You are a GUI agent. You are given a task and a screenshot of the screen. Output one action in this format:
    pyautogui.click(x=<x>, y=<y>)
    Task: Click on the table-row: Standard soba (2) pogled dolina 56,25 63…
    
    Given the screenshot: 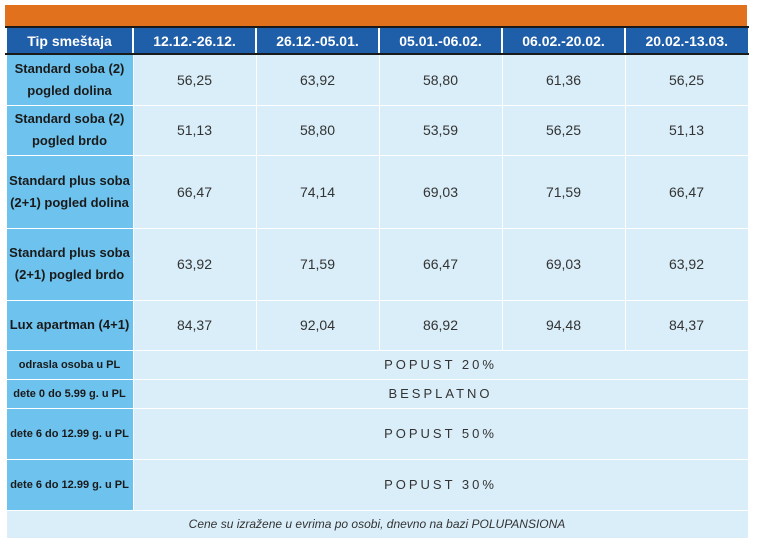 What is the action you would take?
    pyautogui.click(x=377, y=79)
    